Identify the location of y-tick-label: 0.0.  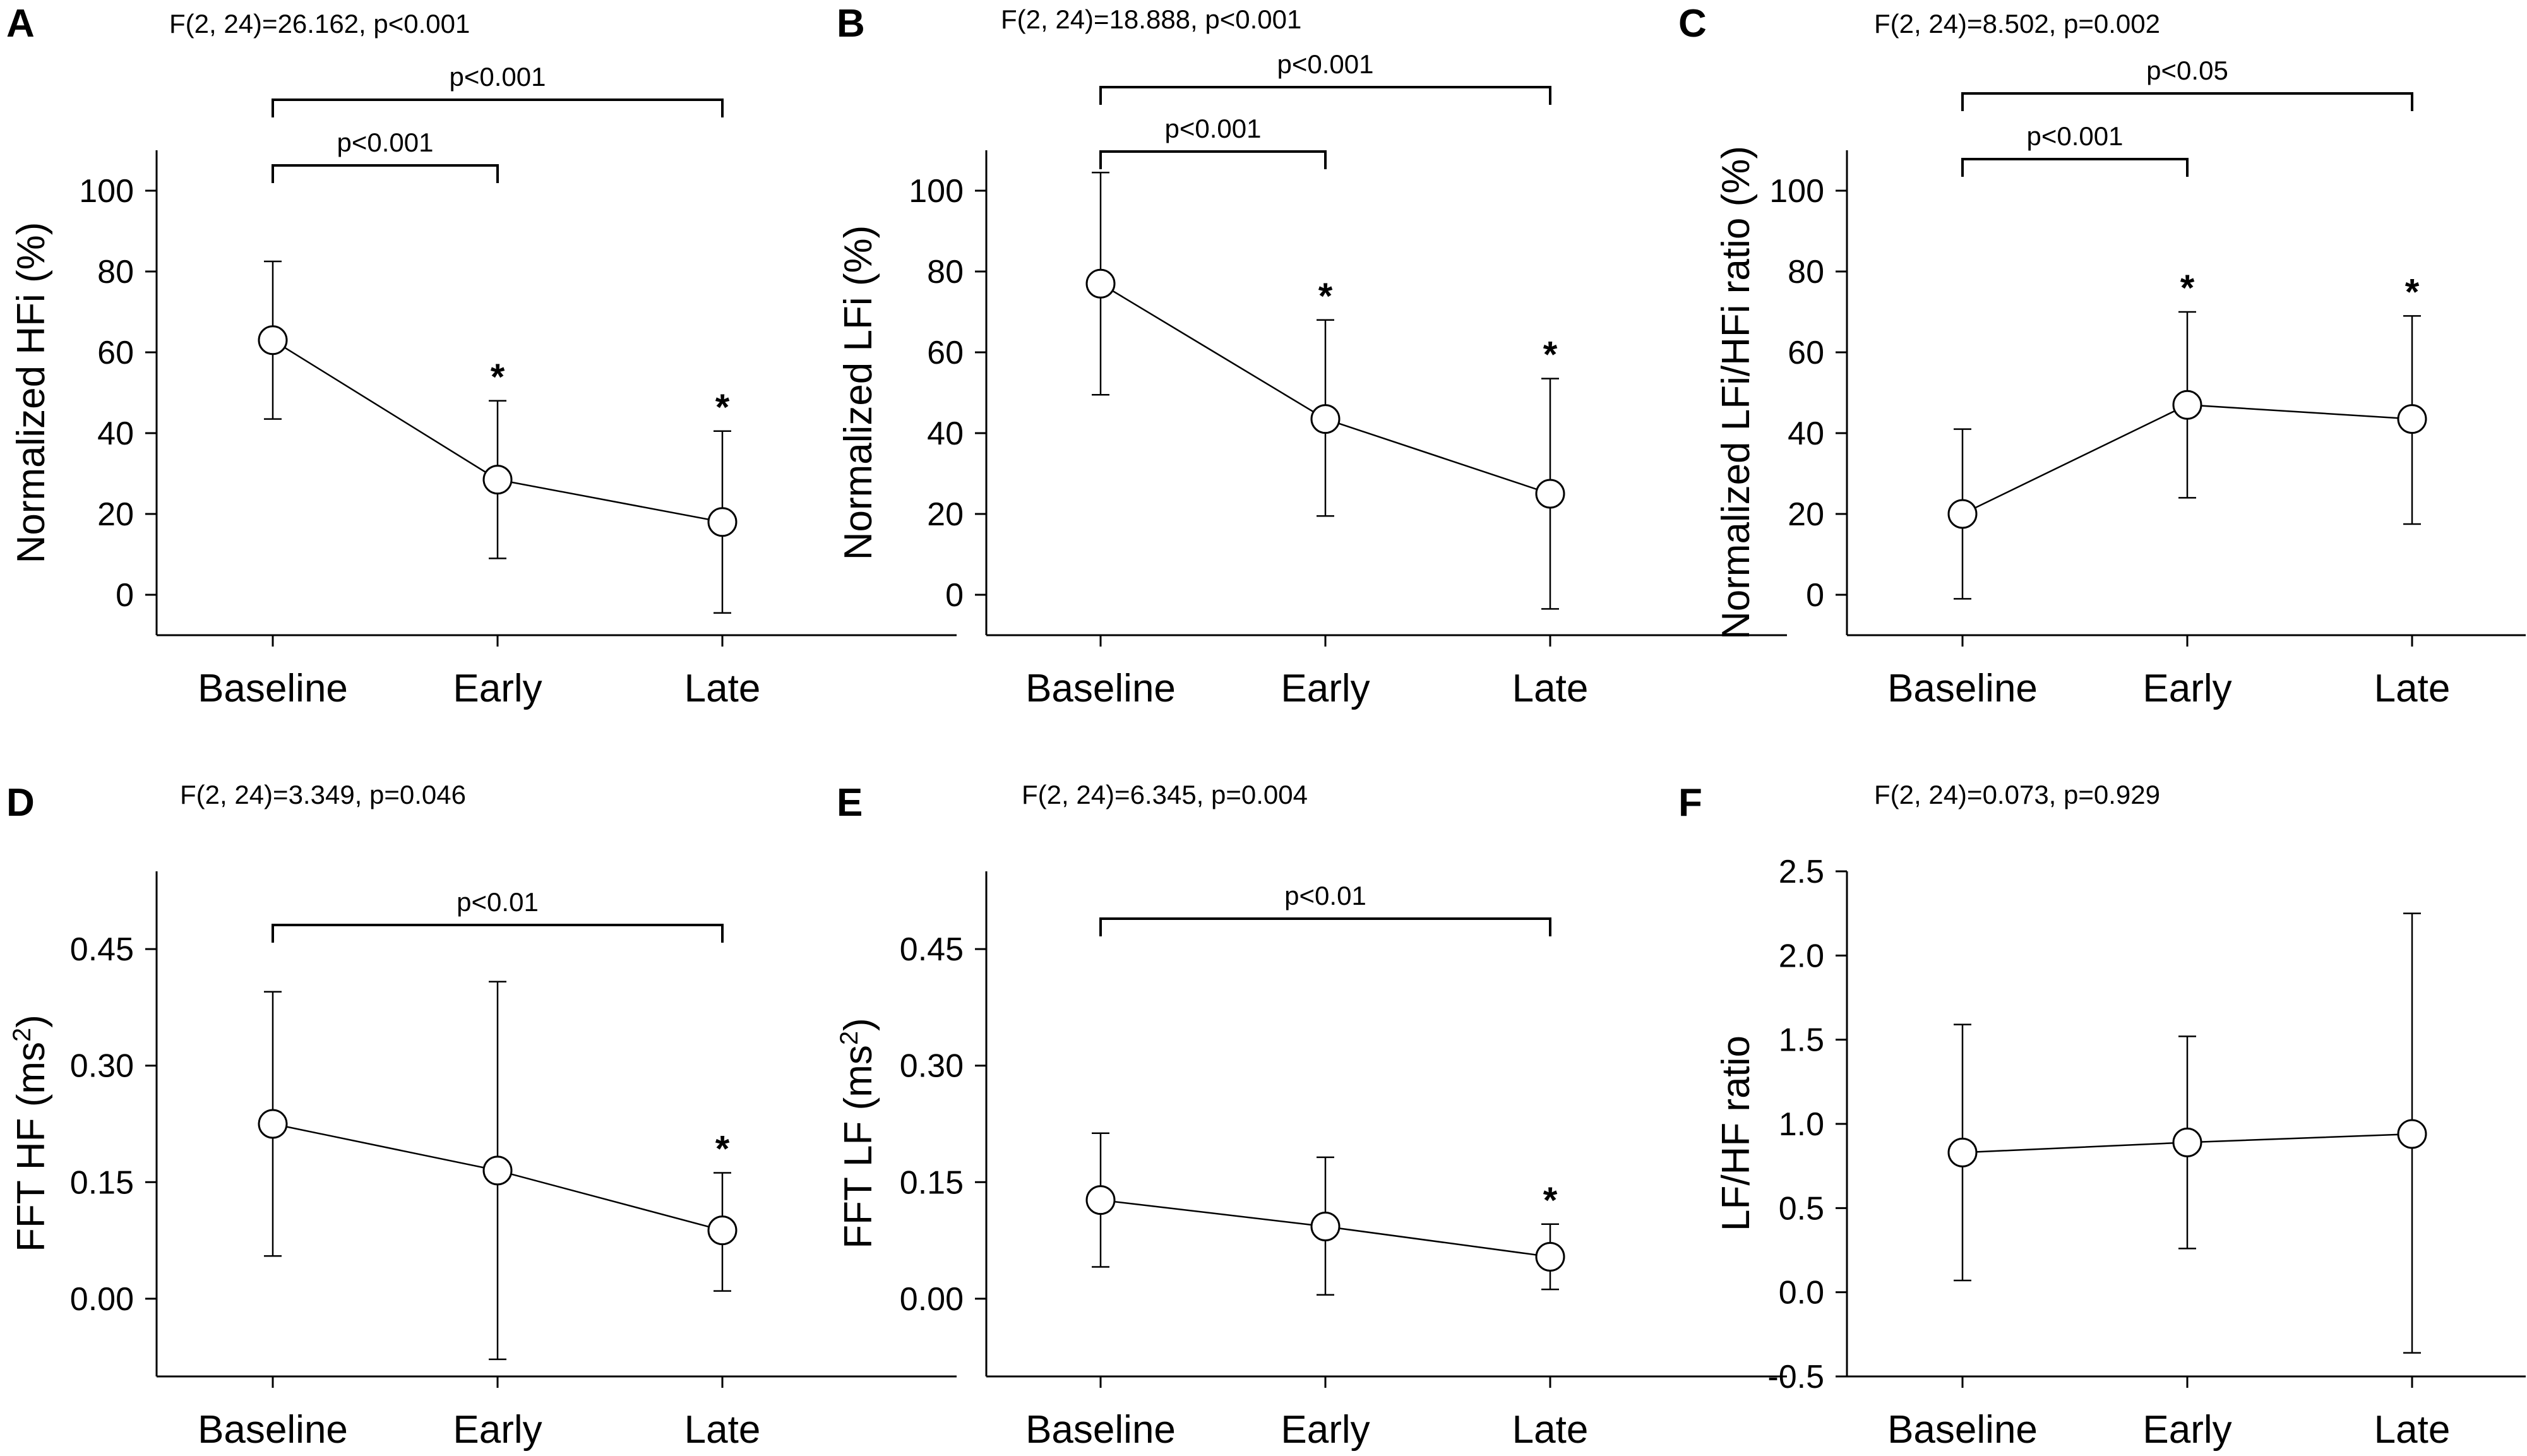
(1802, 1293).